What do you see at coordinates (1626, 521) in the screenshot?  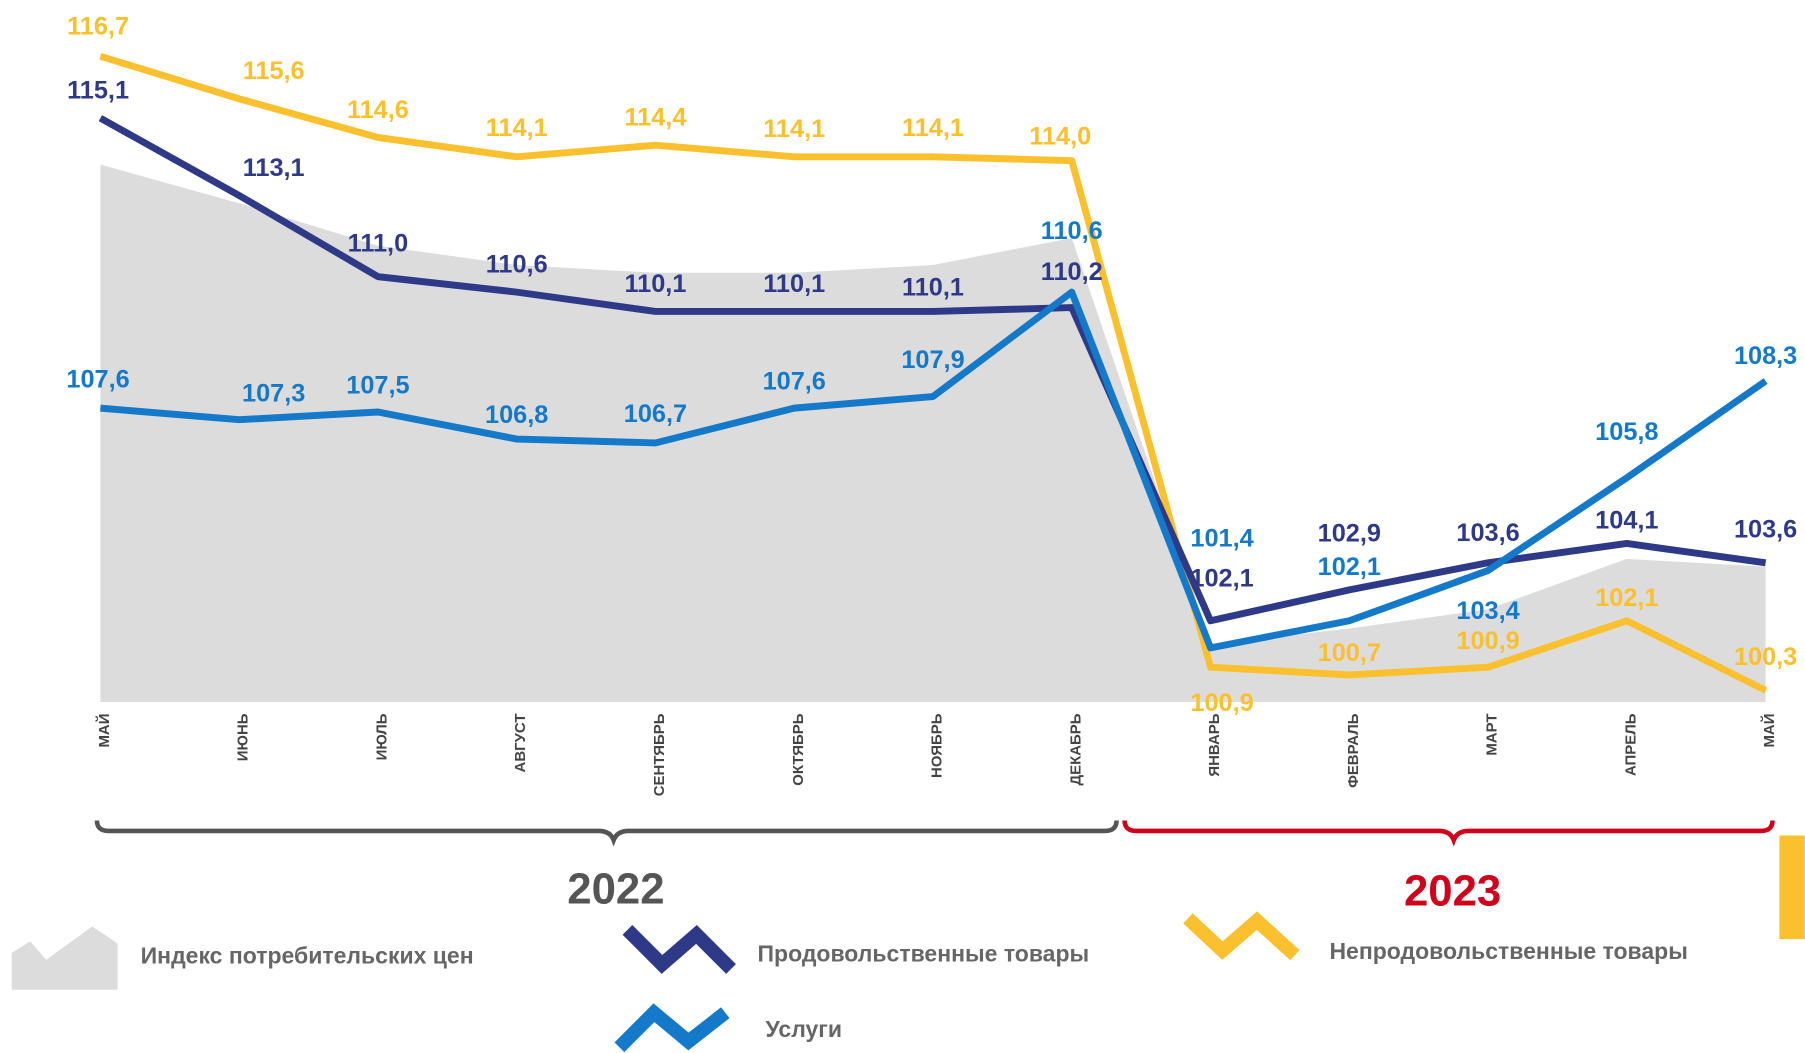 I see `data-label: 104,1` at bounding box center [1626, 521].